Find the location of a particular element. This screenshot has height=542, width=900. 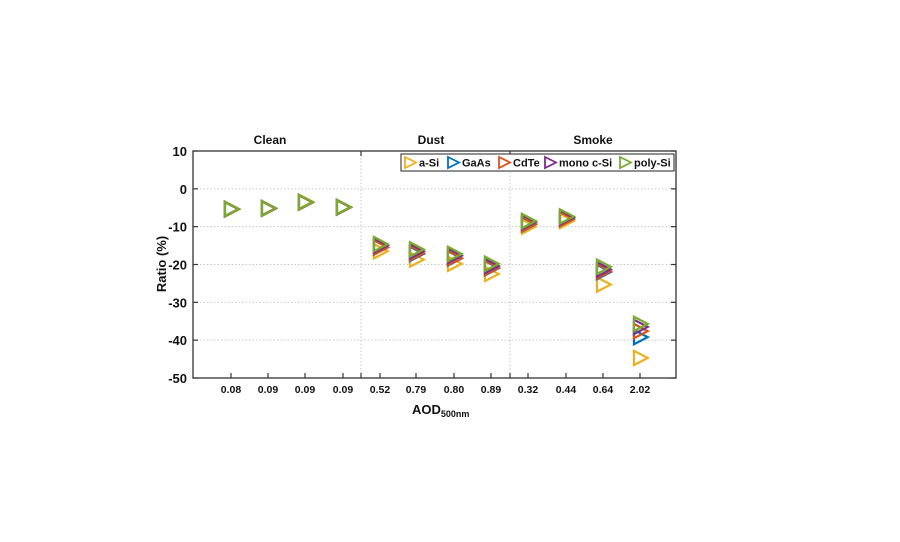

legend-label: GaAs is located at coordinates (476, 164).